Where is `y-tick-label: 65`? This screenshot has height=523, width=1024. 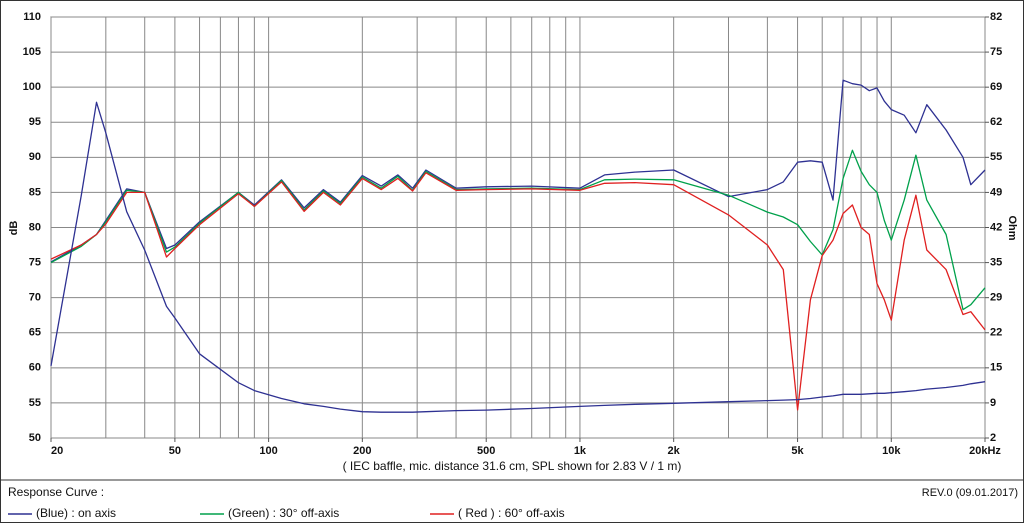 y-tick-label: 65 is located at coordinates (35, 333).